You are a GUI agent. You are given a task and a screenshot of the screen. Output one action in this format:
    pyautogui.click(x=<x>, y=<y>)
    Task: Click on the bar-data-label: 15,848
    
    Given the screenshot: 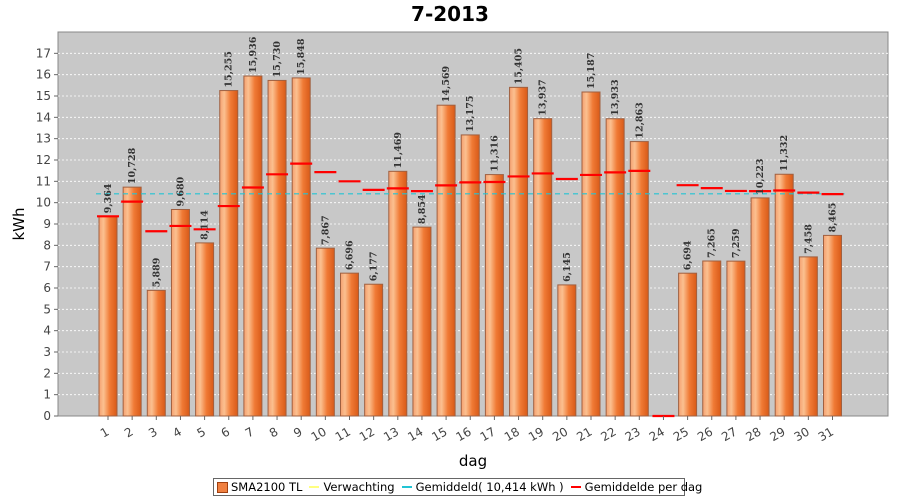 What is the action you would take?
    pyautogui.click(x=301, y=56)
    